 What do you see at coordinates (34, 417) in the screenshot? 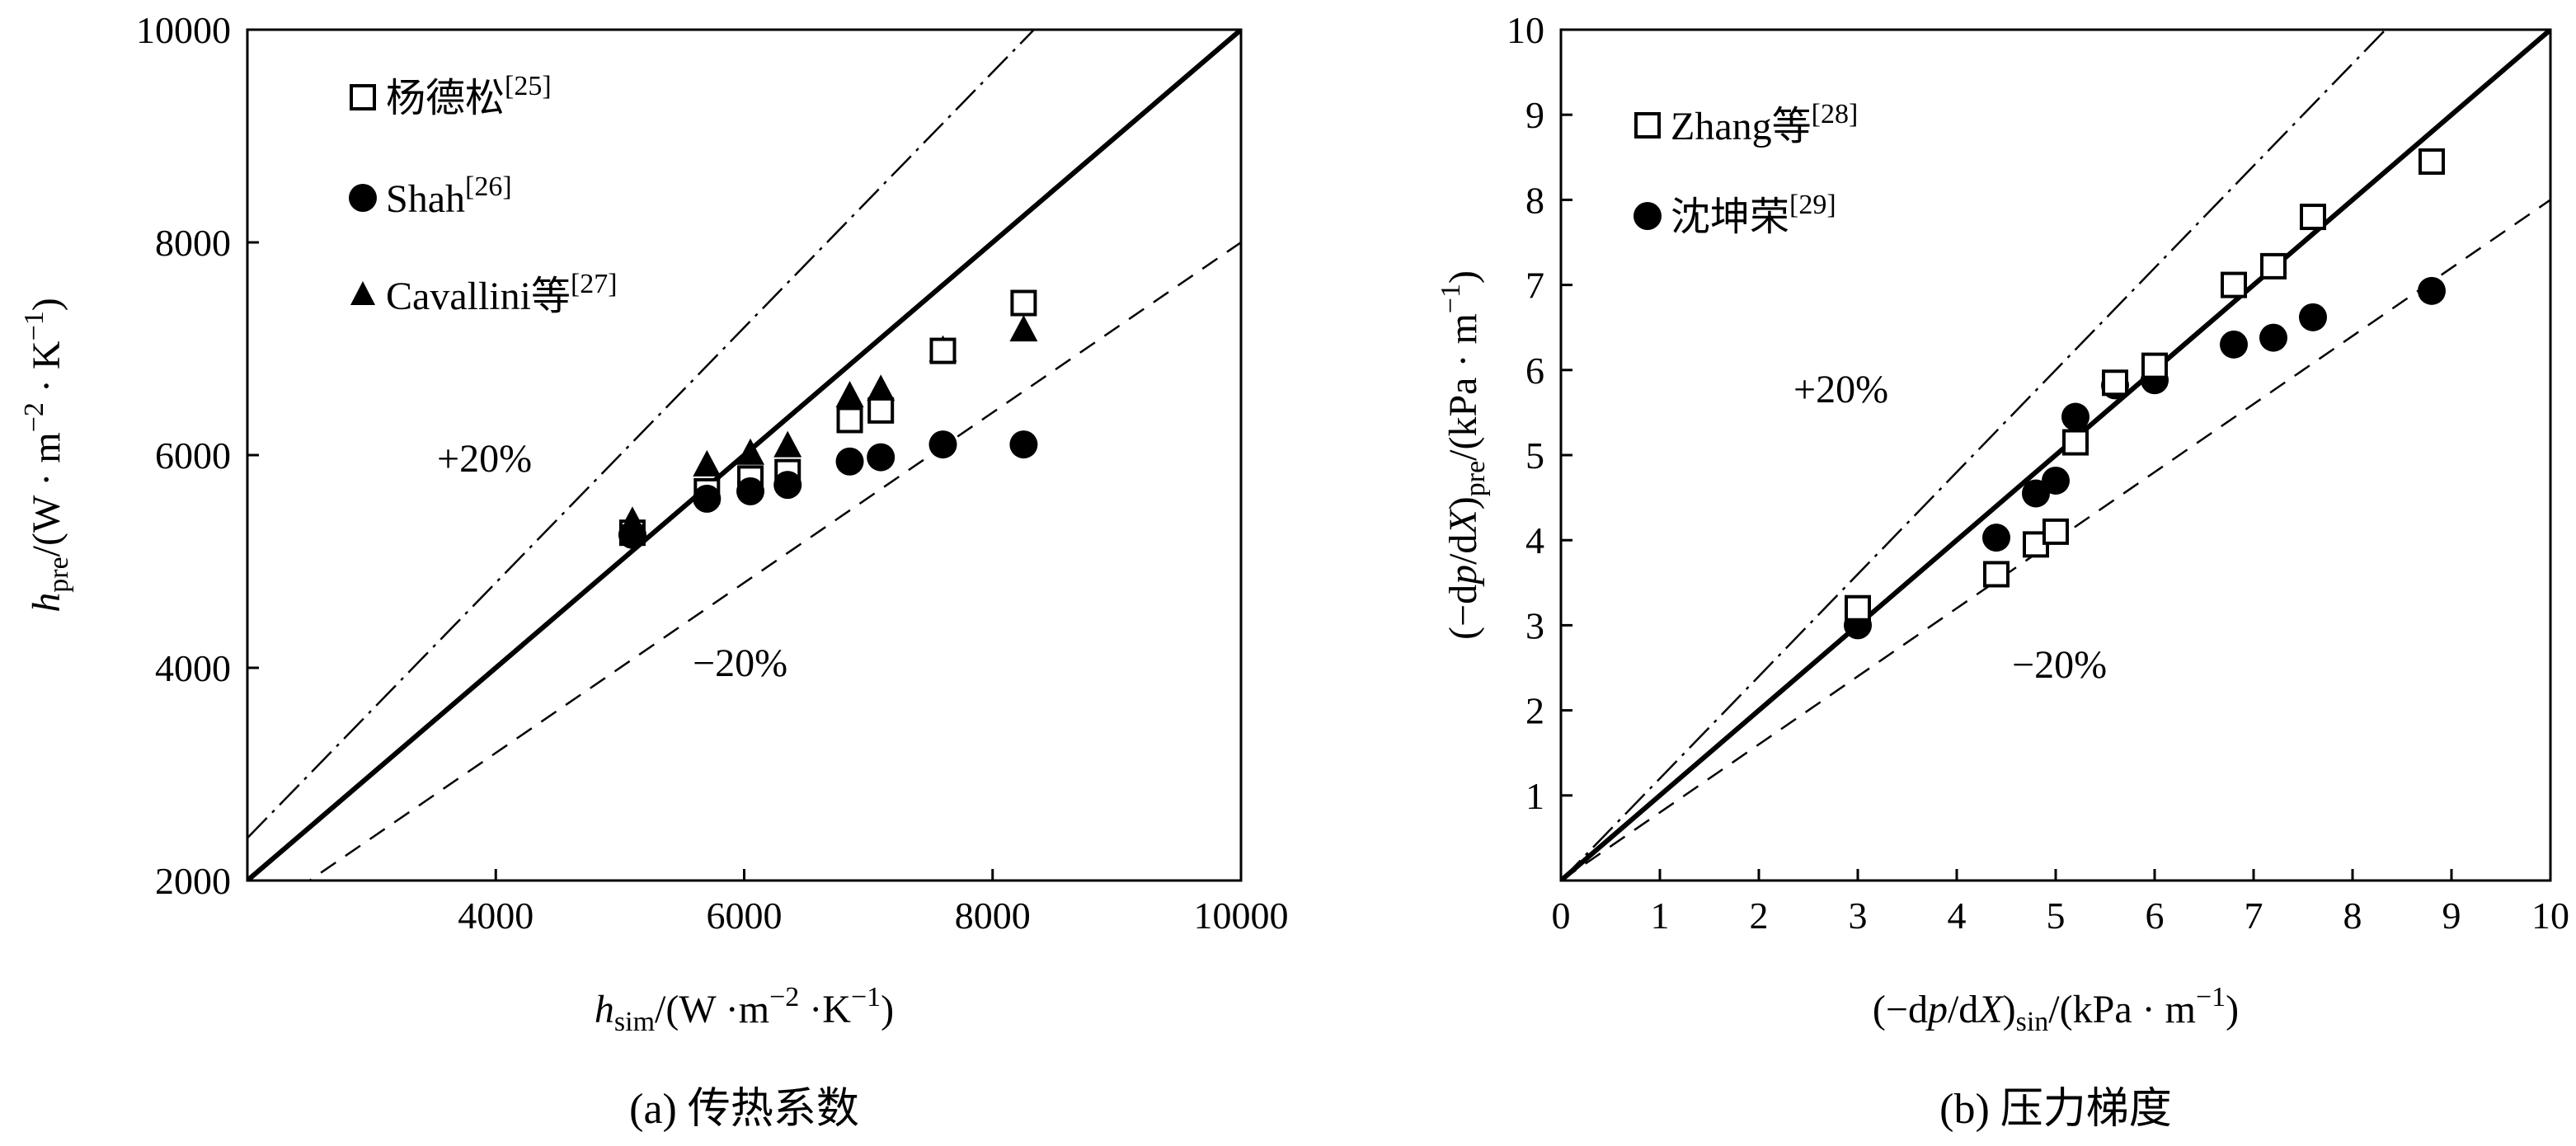
I see `y-axis-exp1: −2` at bounding box center [34, 417].